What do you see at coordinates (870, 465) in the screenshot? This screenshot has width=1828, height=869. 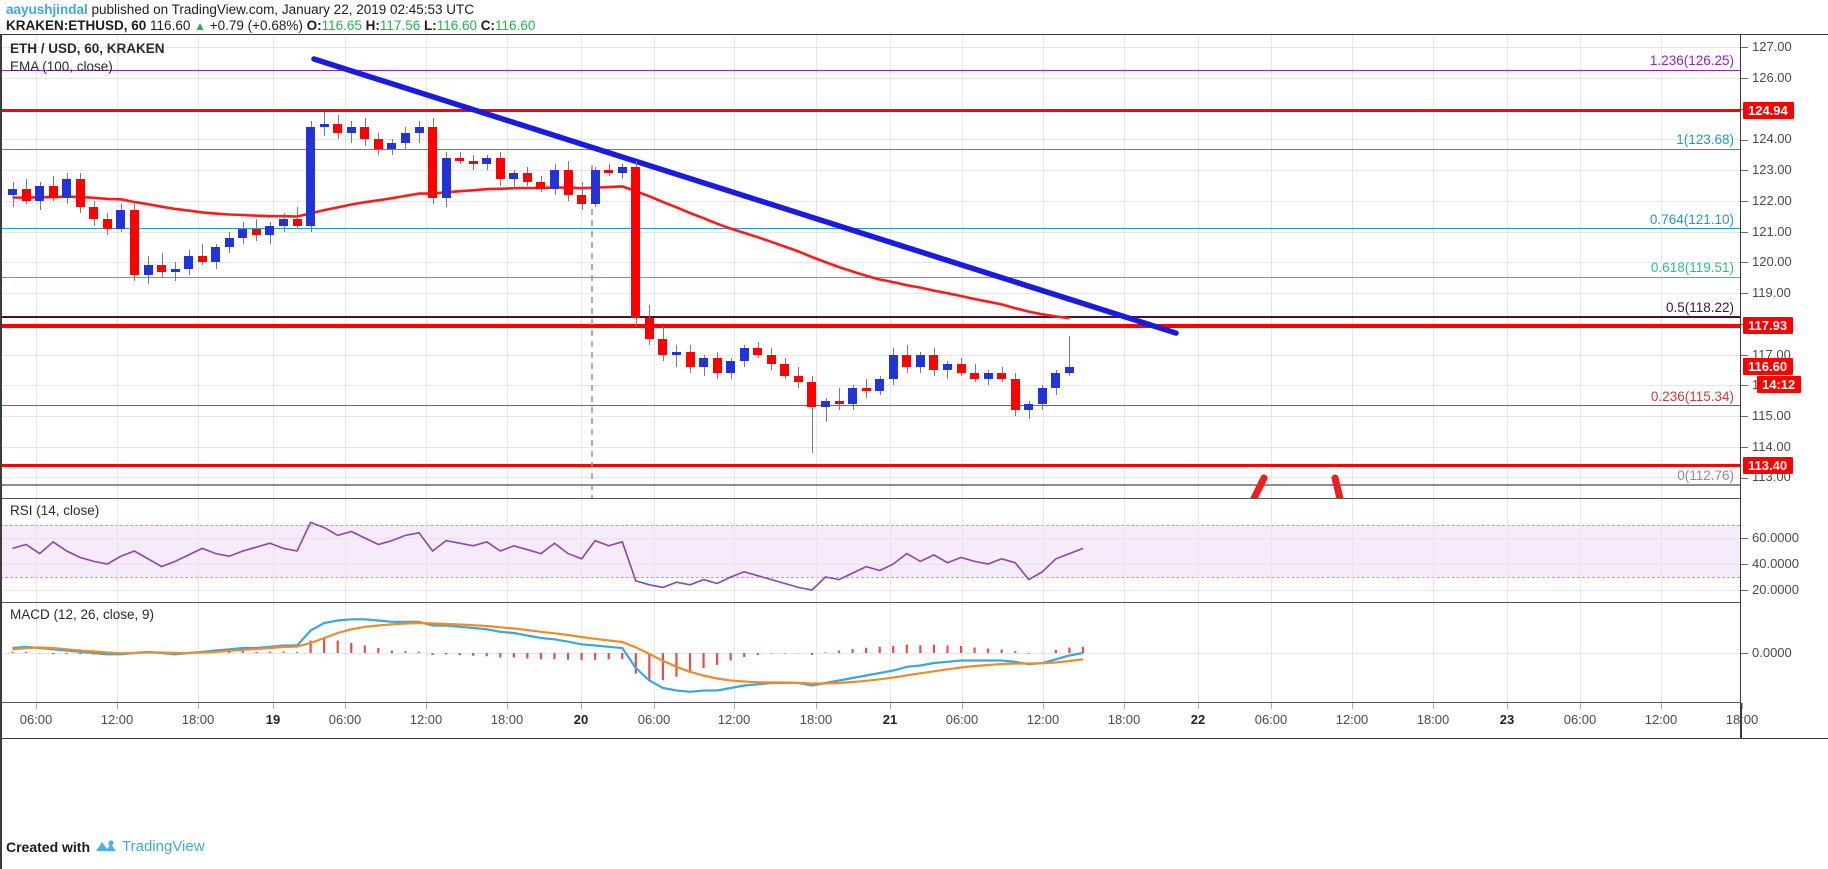 I see `key-level-line-113.4` at bounding box center [870, 465].